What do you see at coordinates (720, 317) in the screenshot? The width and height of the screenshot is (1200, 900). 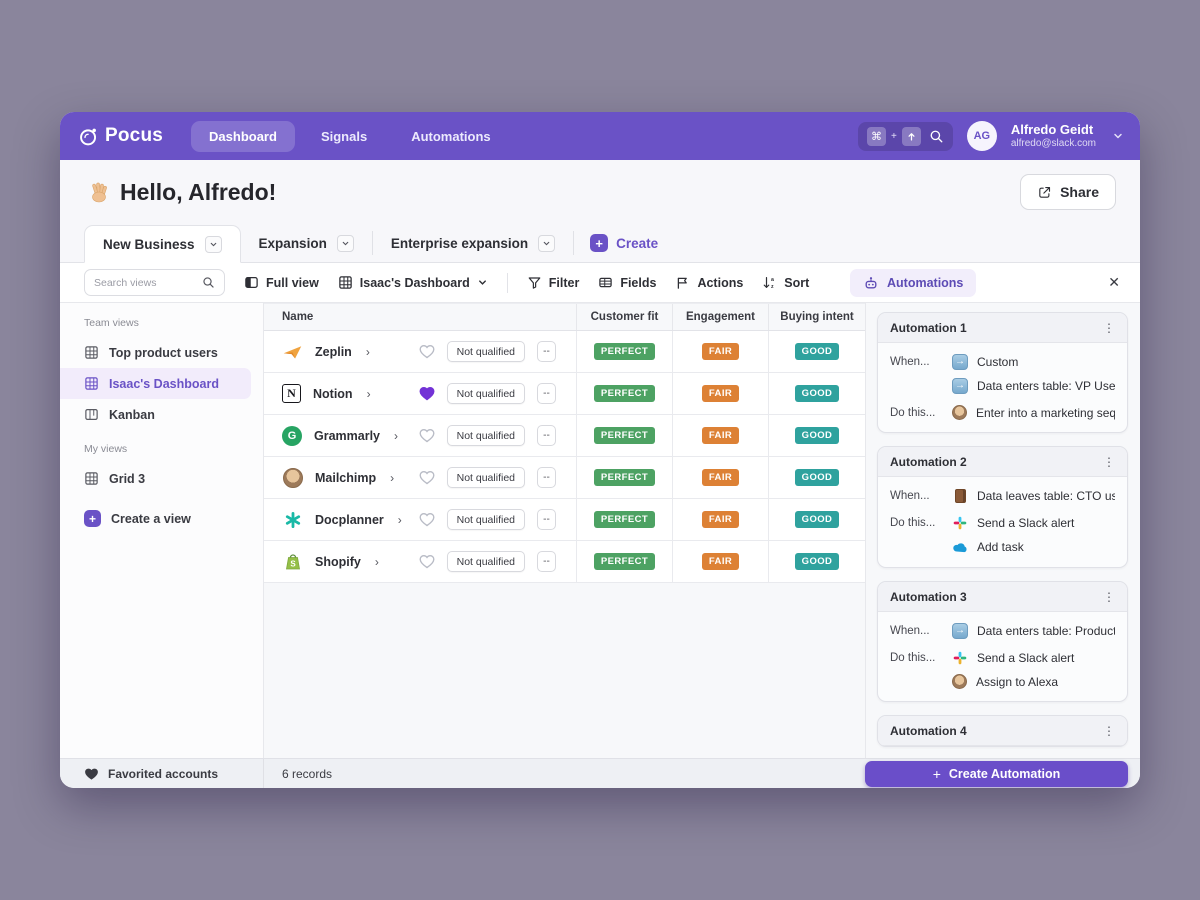 I see `column-header-engagement: Engagement` at bounding box center [720, 317].